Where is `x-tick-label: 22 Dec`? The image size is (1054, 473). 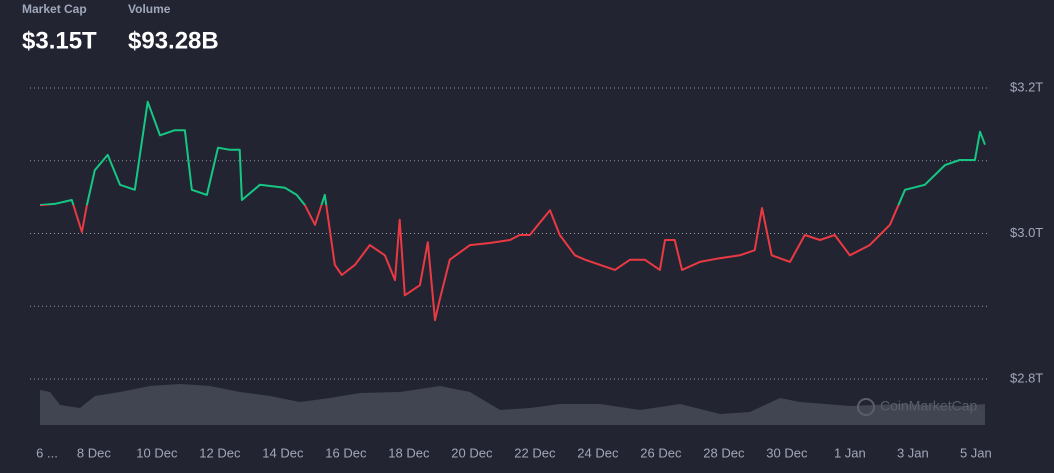
x-tick-label: 22 Dec is located at coordinates (535, 452).